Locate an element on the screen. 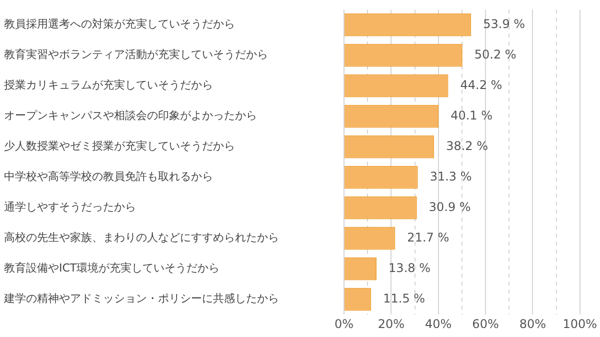 Image resolution: width=600 pixels, height=337 pixels. x-tick-label: 20% is located at coordinates (391, 323).